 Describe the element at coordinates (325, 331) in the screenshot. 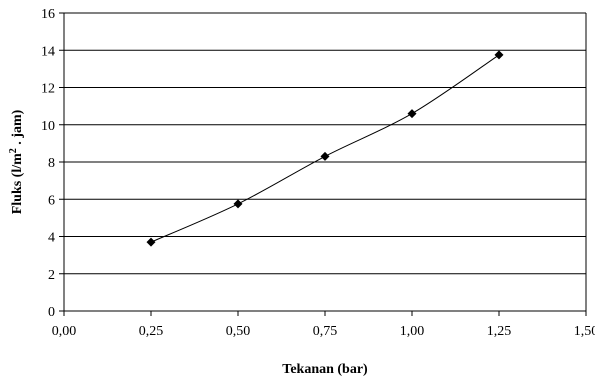

I see `x-tick-label: 0,75` at that location.